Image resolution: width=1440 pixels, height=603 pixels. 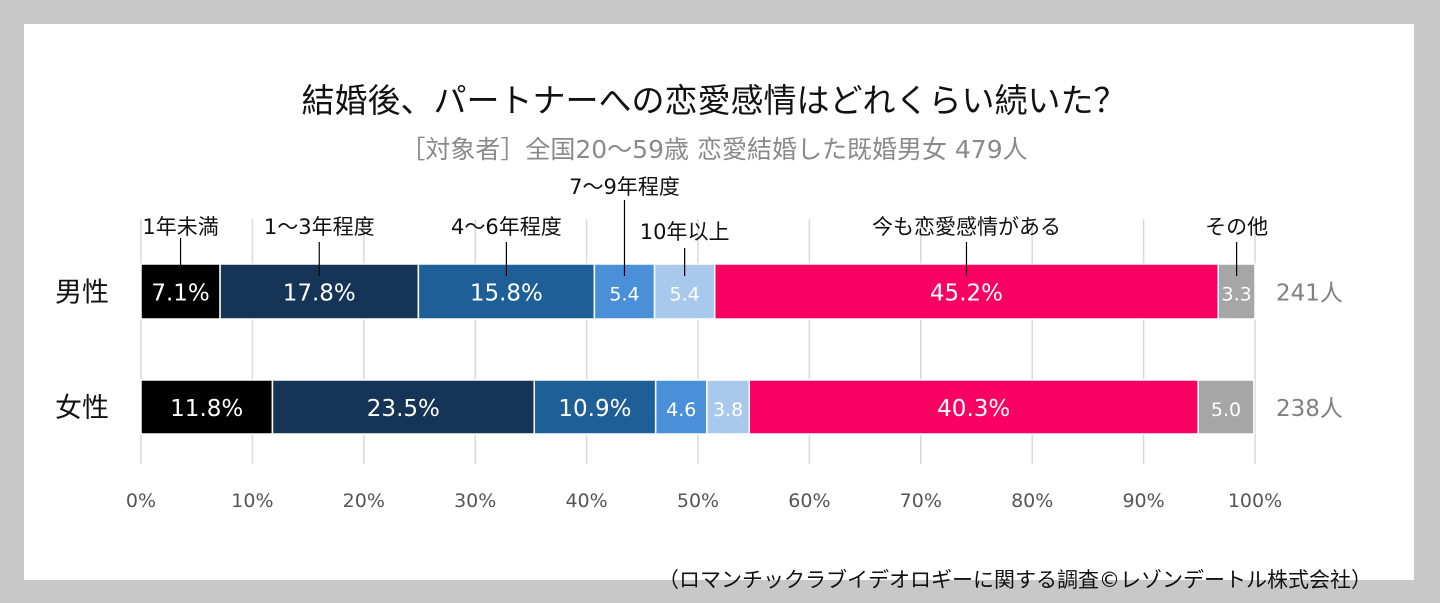 I want to click on category-label: 女性, so click(x=82, y=408).